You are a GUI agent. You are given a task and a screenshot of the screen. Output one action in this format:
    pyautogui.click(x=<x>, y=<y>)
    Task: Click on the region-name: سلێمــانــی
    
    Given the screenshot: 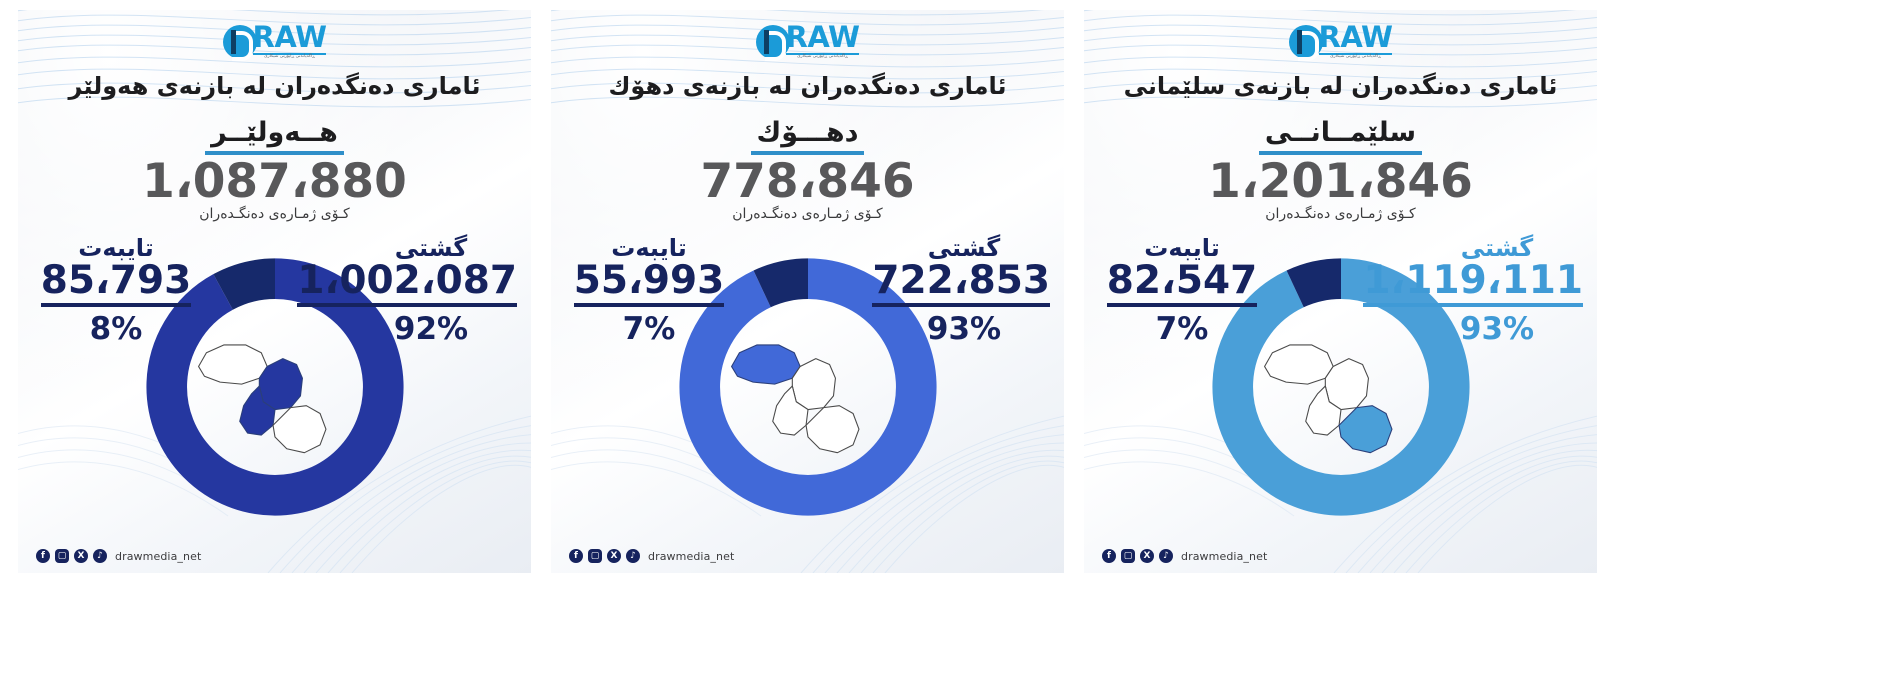 What is the action you would take?
    pyautogui.click(x=1340, y=136)
    